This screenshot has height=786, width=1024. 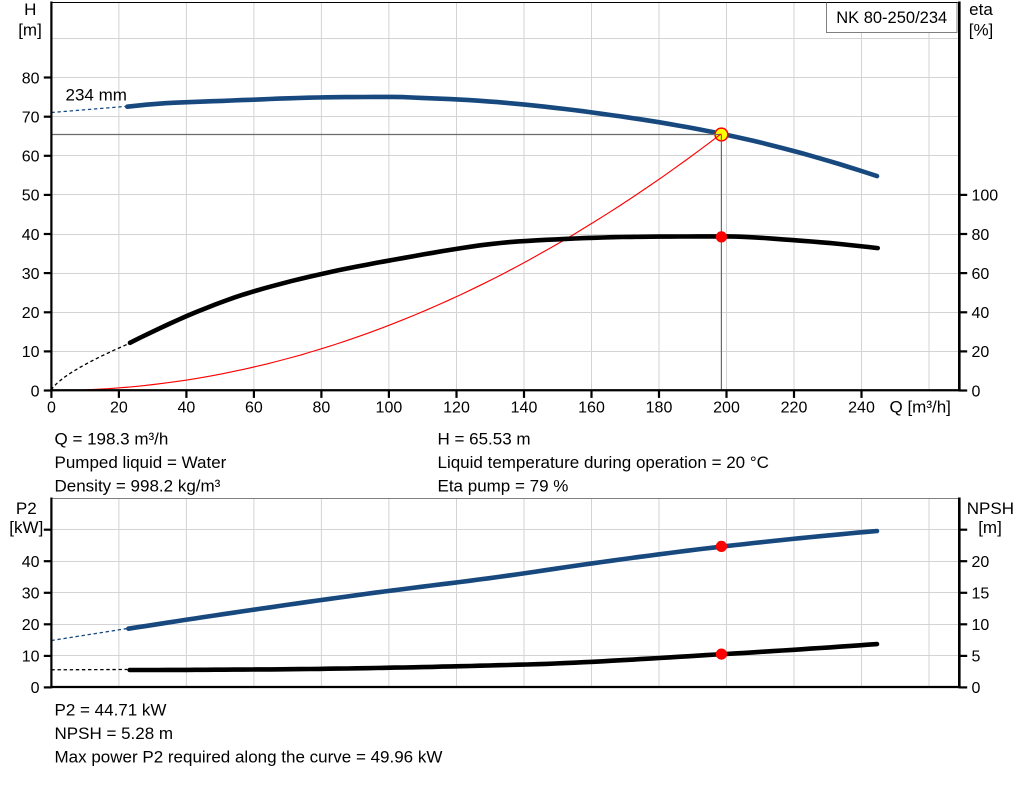 I want to click on svg-text: Q = 198.3 m³/h, so click(x=112, y=439).